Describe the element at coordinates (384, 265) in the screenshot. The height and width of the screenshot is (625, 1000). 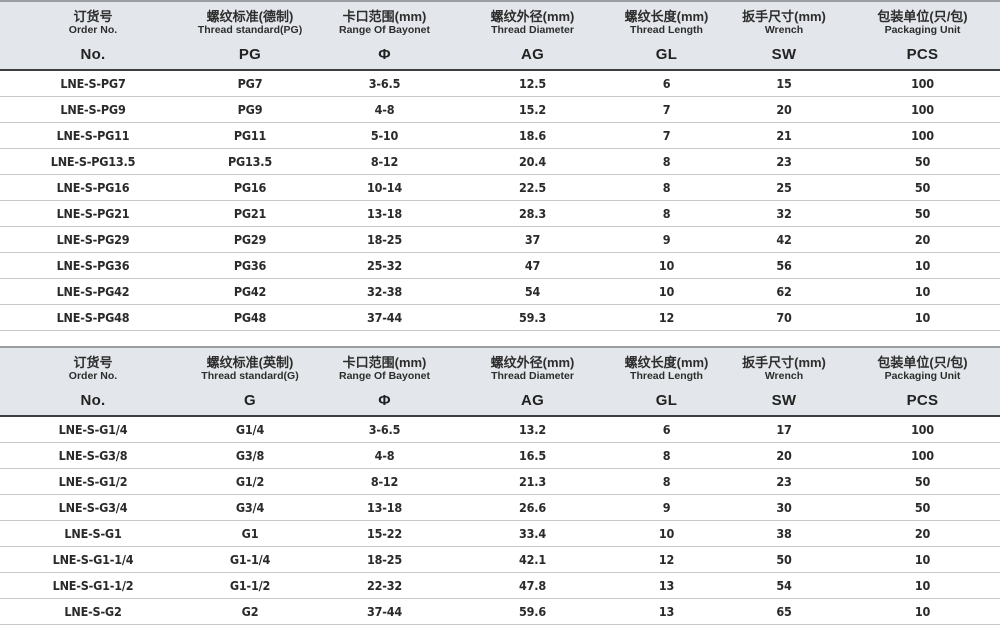
I see `table-cell: 25-32` at that location.